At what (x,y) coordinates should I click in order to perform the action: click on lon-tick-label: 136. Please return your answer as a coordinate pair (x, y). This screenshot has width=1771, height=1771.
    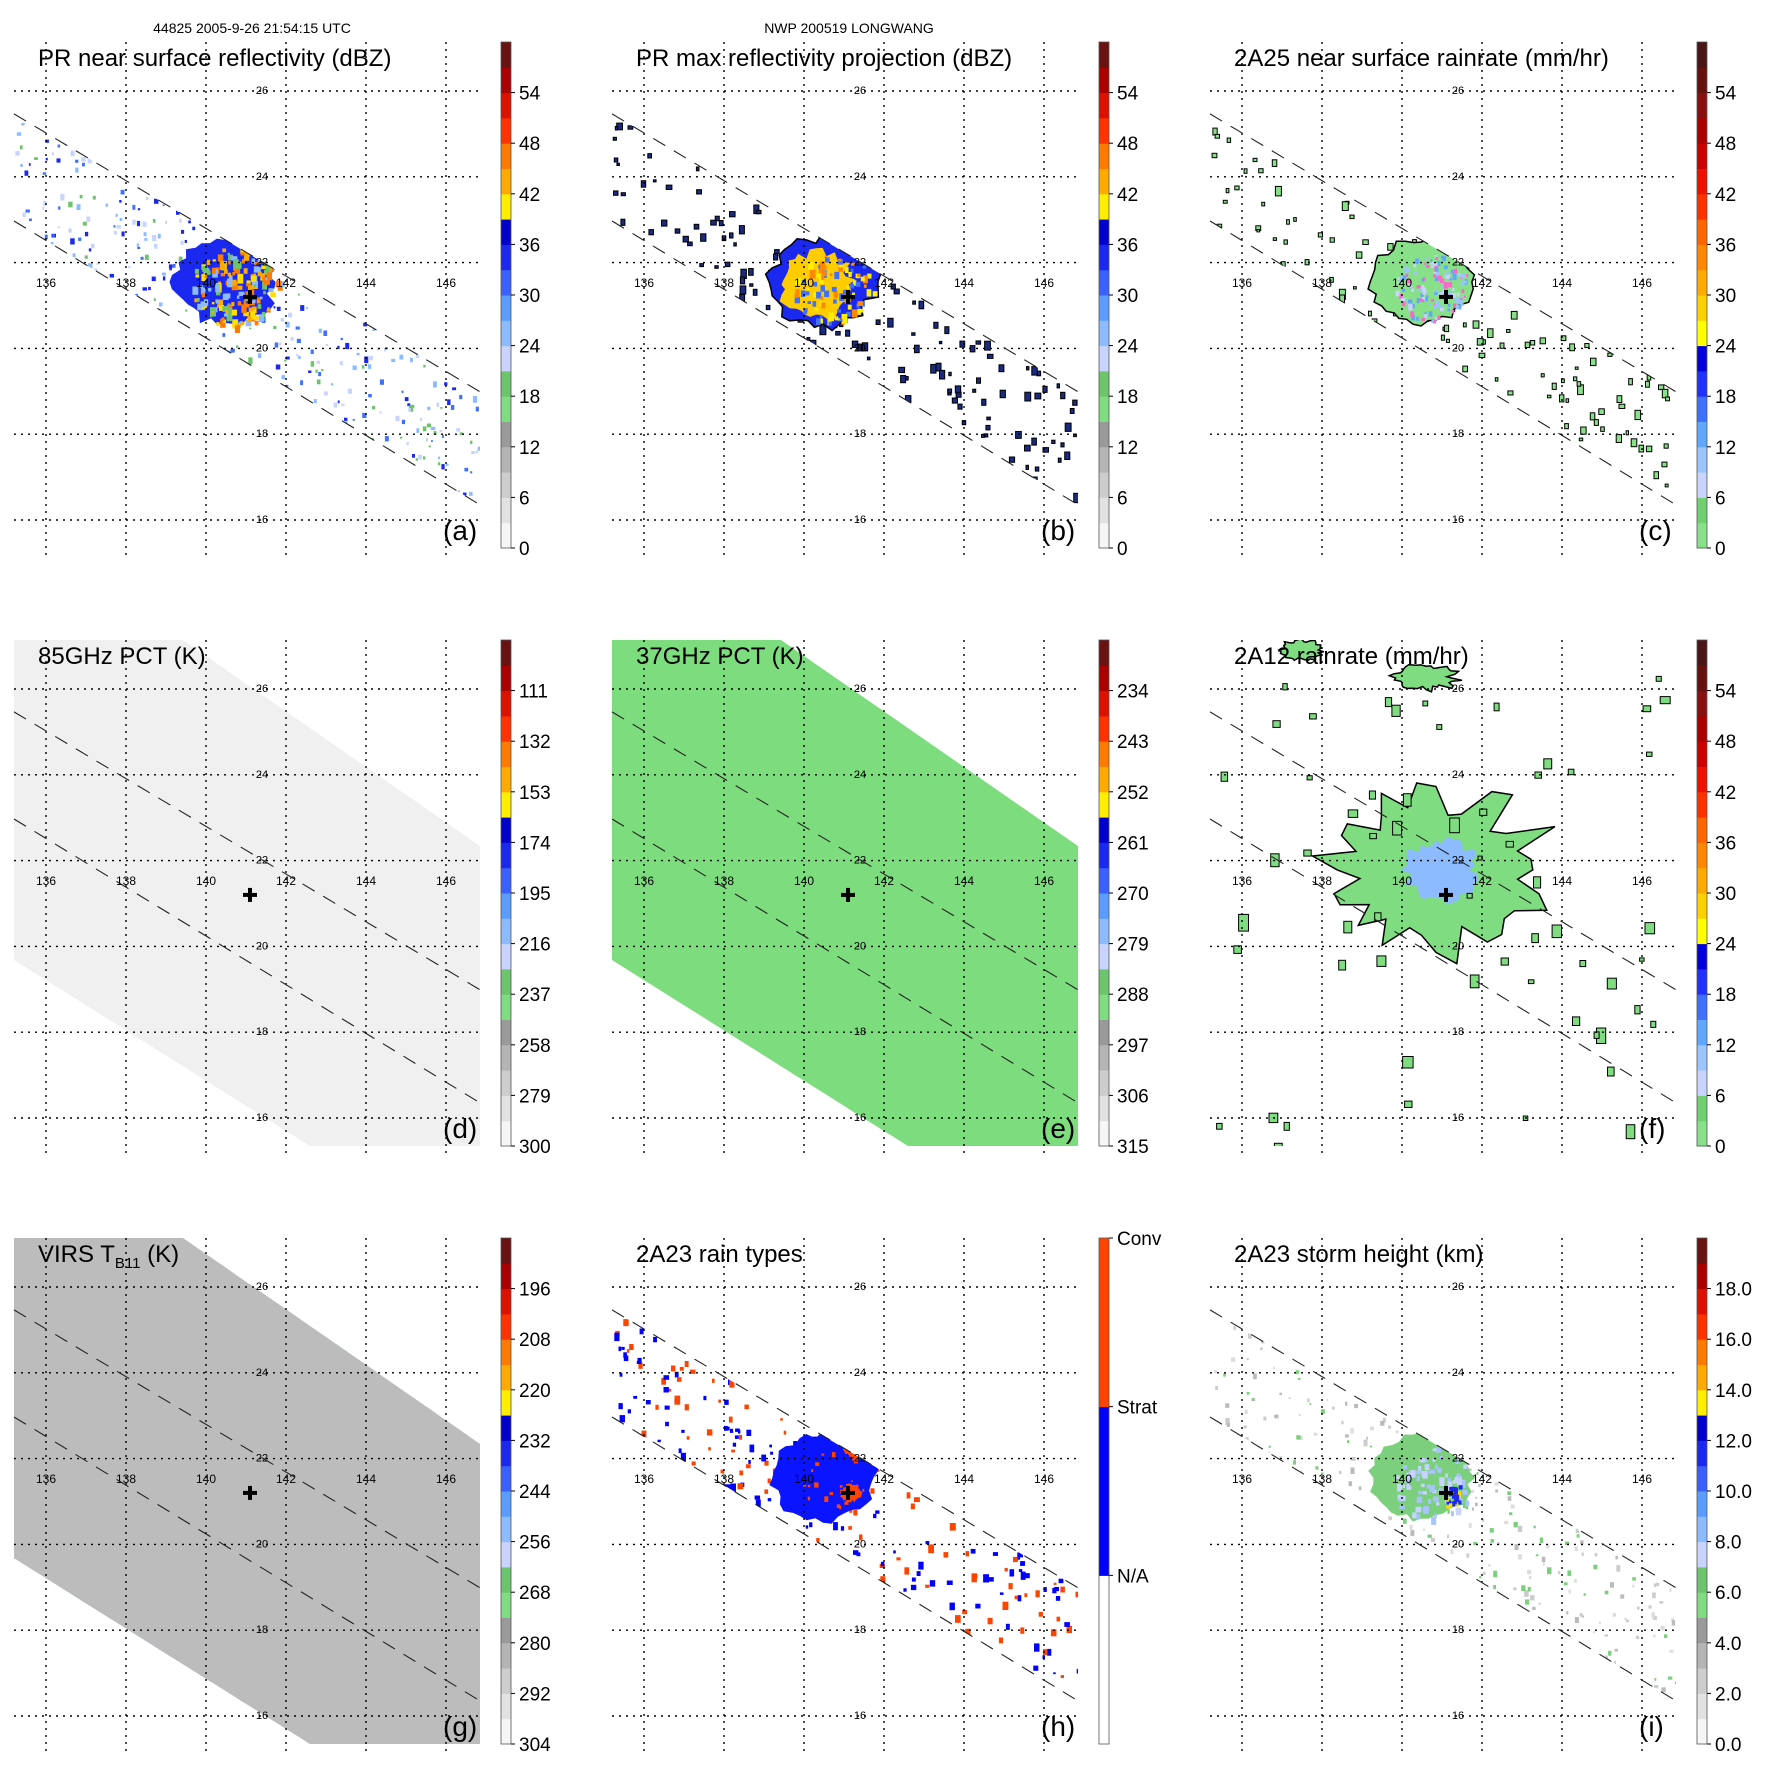
    Looking at the image, I should click on (644, 283).